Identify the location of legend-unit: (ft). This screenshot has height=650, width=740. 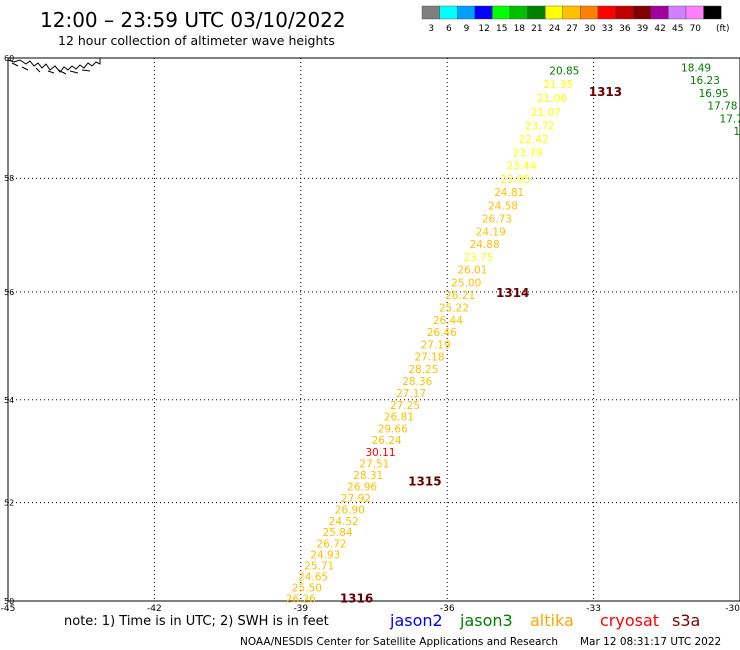
(723, 29).